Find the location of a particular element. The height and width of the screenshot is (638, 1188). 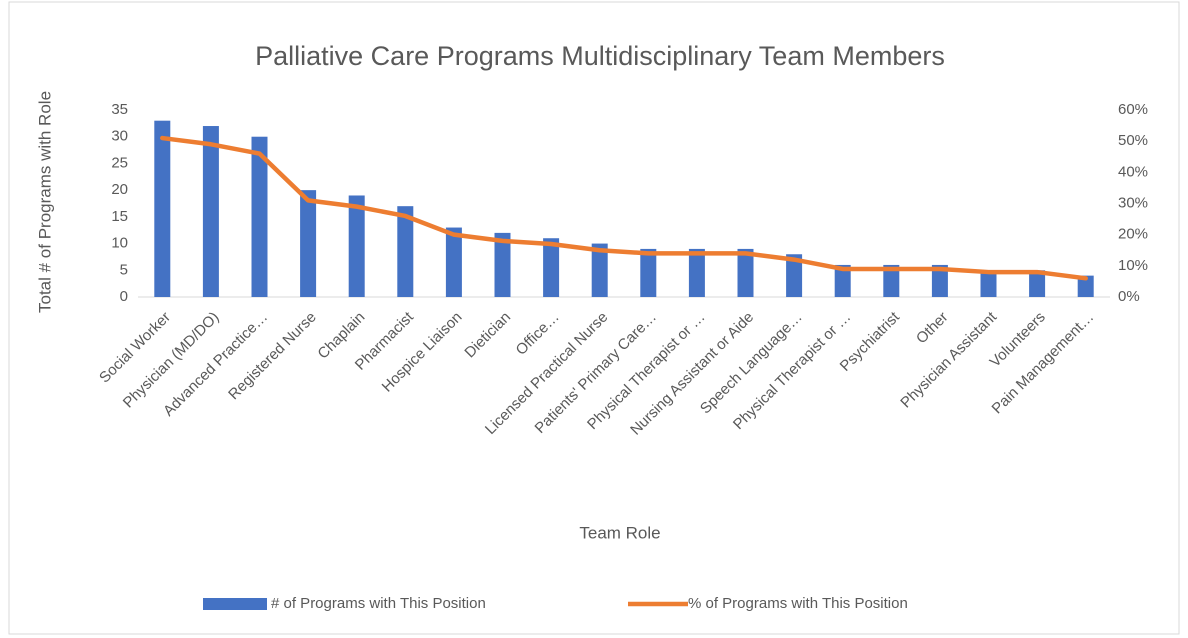

x-tick-label: Other is located at coordinates (932, 328).